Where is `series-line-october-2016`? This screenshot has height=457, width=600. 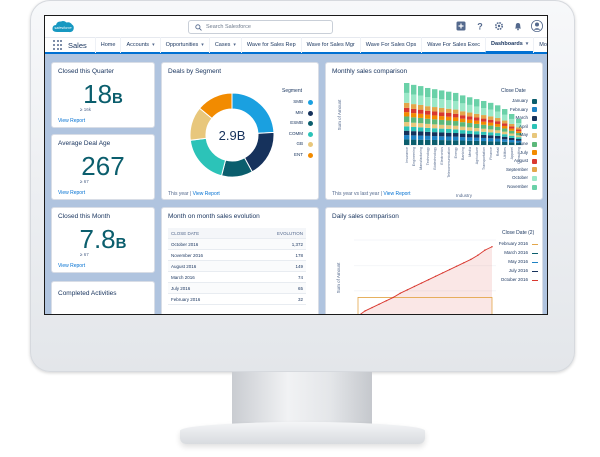
series-line-october-2016 is located at coordinates (425, 280).